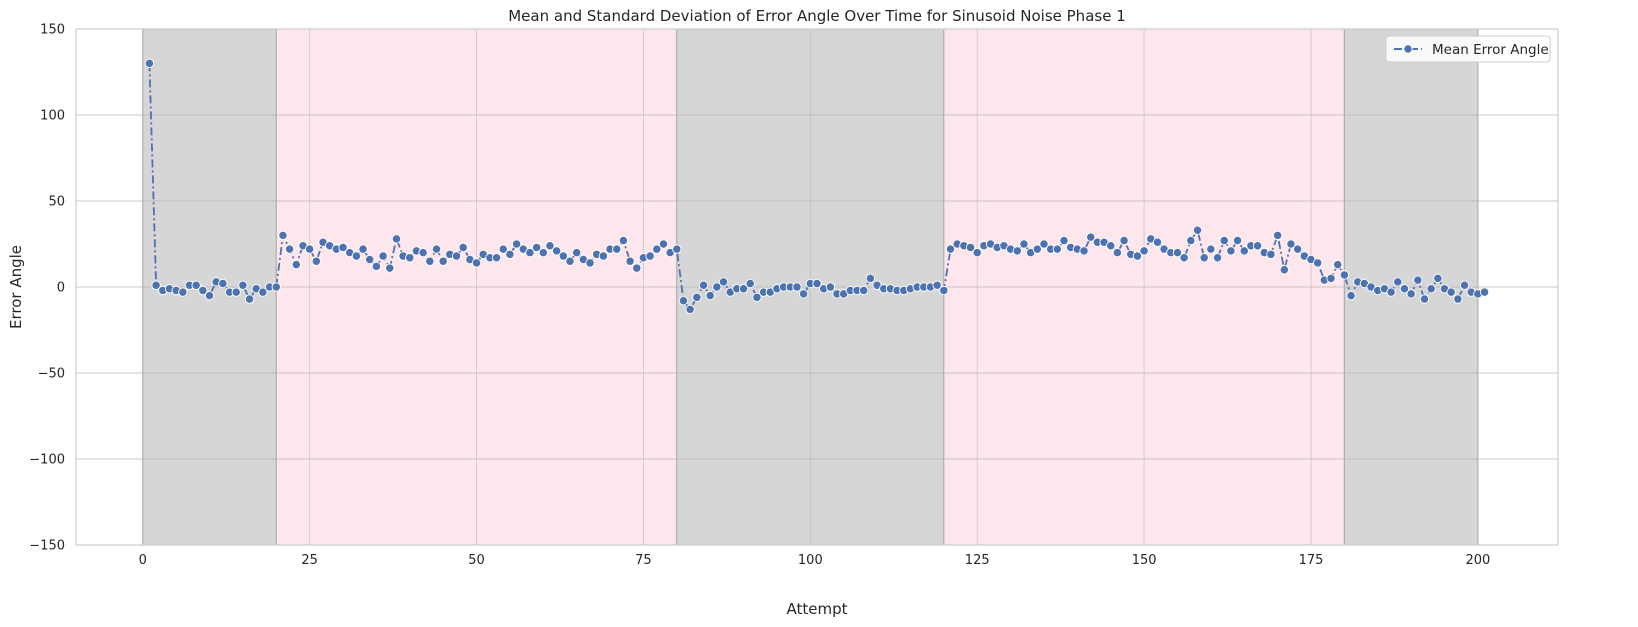  I want to click on y-tick-label: 50, so click(56, 202).